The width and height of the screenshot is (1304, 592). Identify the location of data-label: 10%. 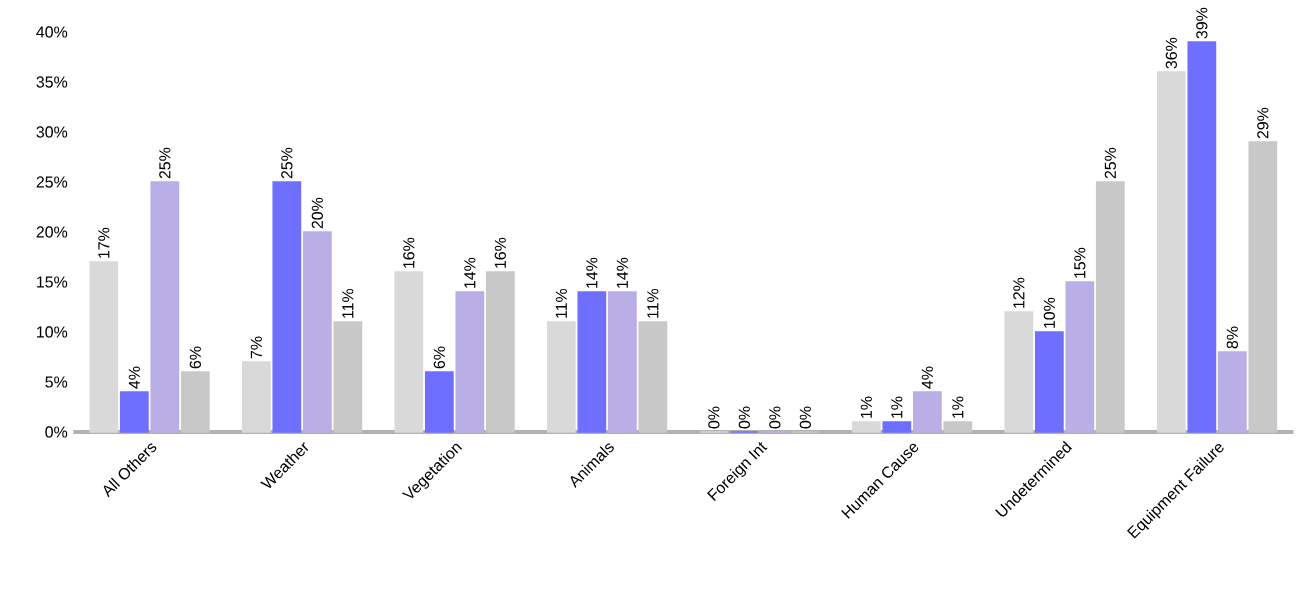
(1049, 312).